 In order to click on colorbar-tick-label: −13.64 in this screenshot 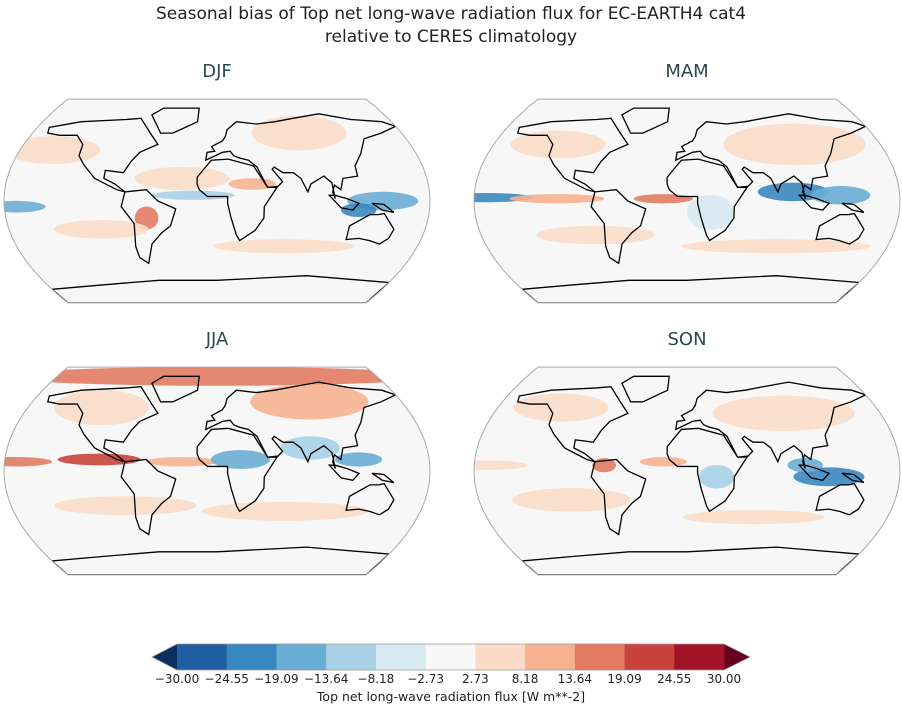, I will do `click(326, 679)`.